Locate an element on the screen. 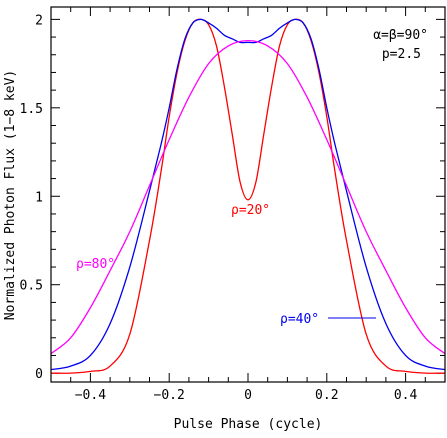 This screenshot has height=438, width=447. y-tick-label: 2 is located at coordinates (39, 20).